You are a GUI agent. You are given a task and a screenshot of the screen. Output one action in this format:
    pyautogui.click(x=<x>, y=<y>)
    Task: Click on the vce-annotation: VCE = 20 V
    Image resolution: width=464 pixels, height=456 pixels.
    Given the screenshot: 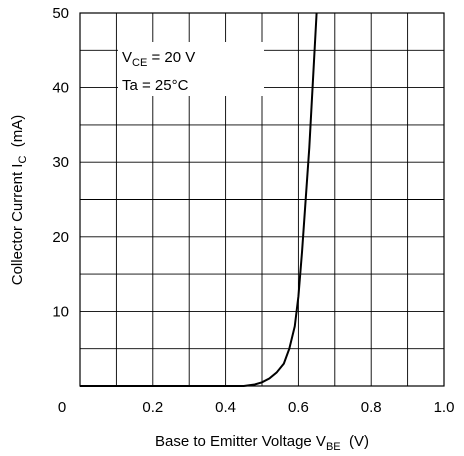 What is the action you would take?
    pyautogui.click(x=158, y=59)
    